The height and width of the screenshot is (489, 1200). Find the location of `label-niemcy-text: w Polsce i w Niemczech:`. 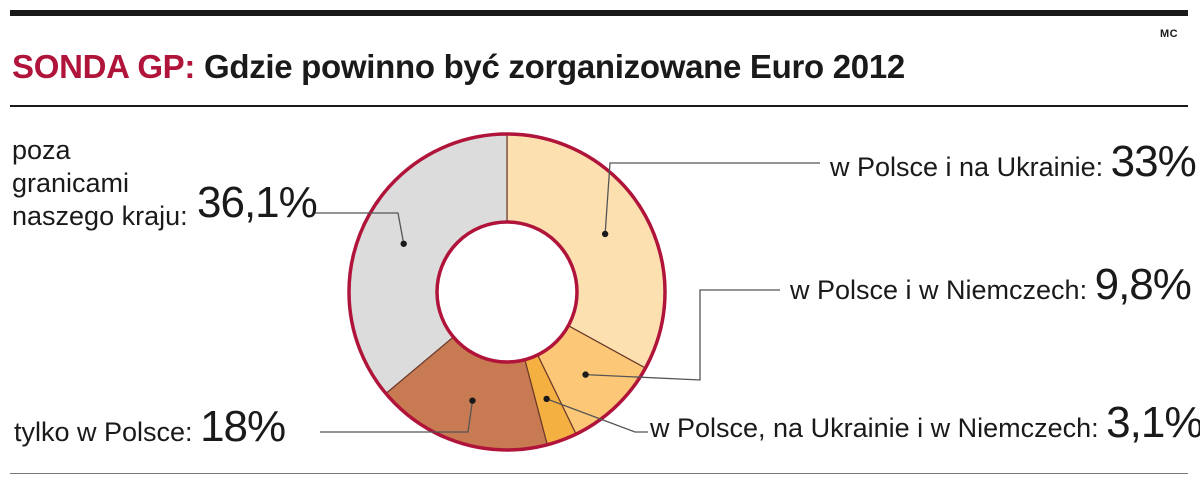

label-niemcy-text: w Polsce i w Niemczech: is located at coordinates (939, 290).